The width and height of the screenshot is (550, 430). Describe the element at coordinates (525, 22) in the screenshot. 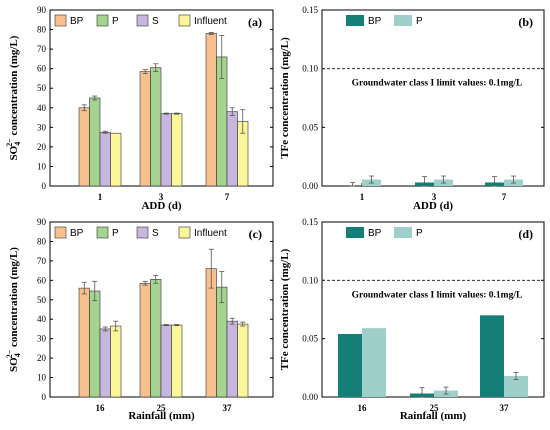

I see `panel-letter: (b)` at that location.